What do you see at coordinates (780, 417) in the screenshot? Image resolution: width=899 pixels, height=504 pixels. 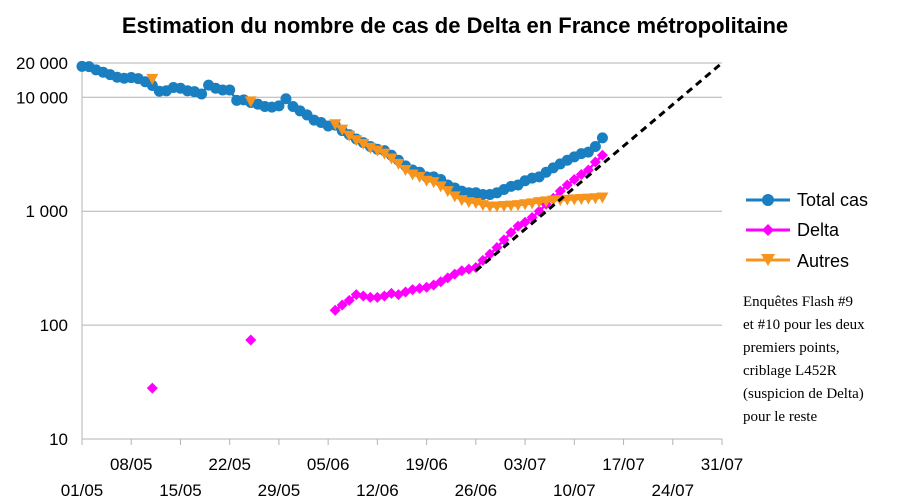 I see `note-line: pour le reste` at bounding box center [780, 417].